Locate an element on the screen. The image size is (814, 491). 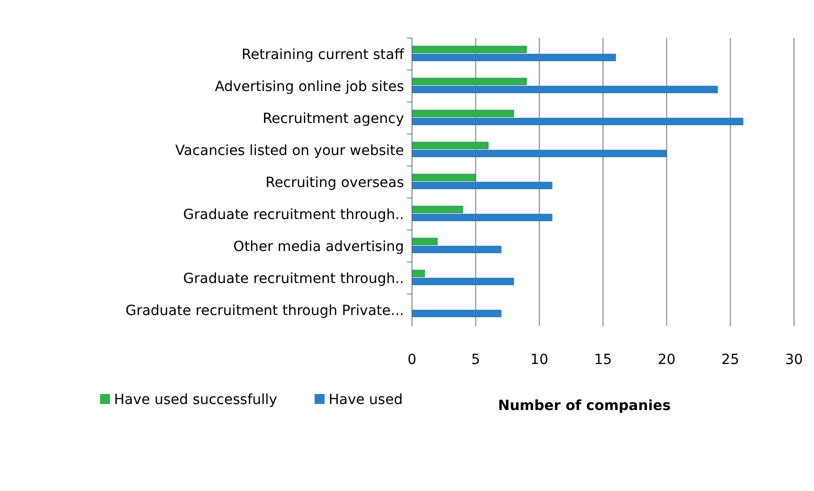
y-tick-label: Vacancies listed on your website is located at coordinates (289, 151).